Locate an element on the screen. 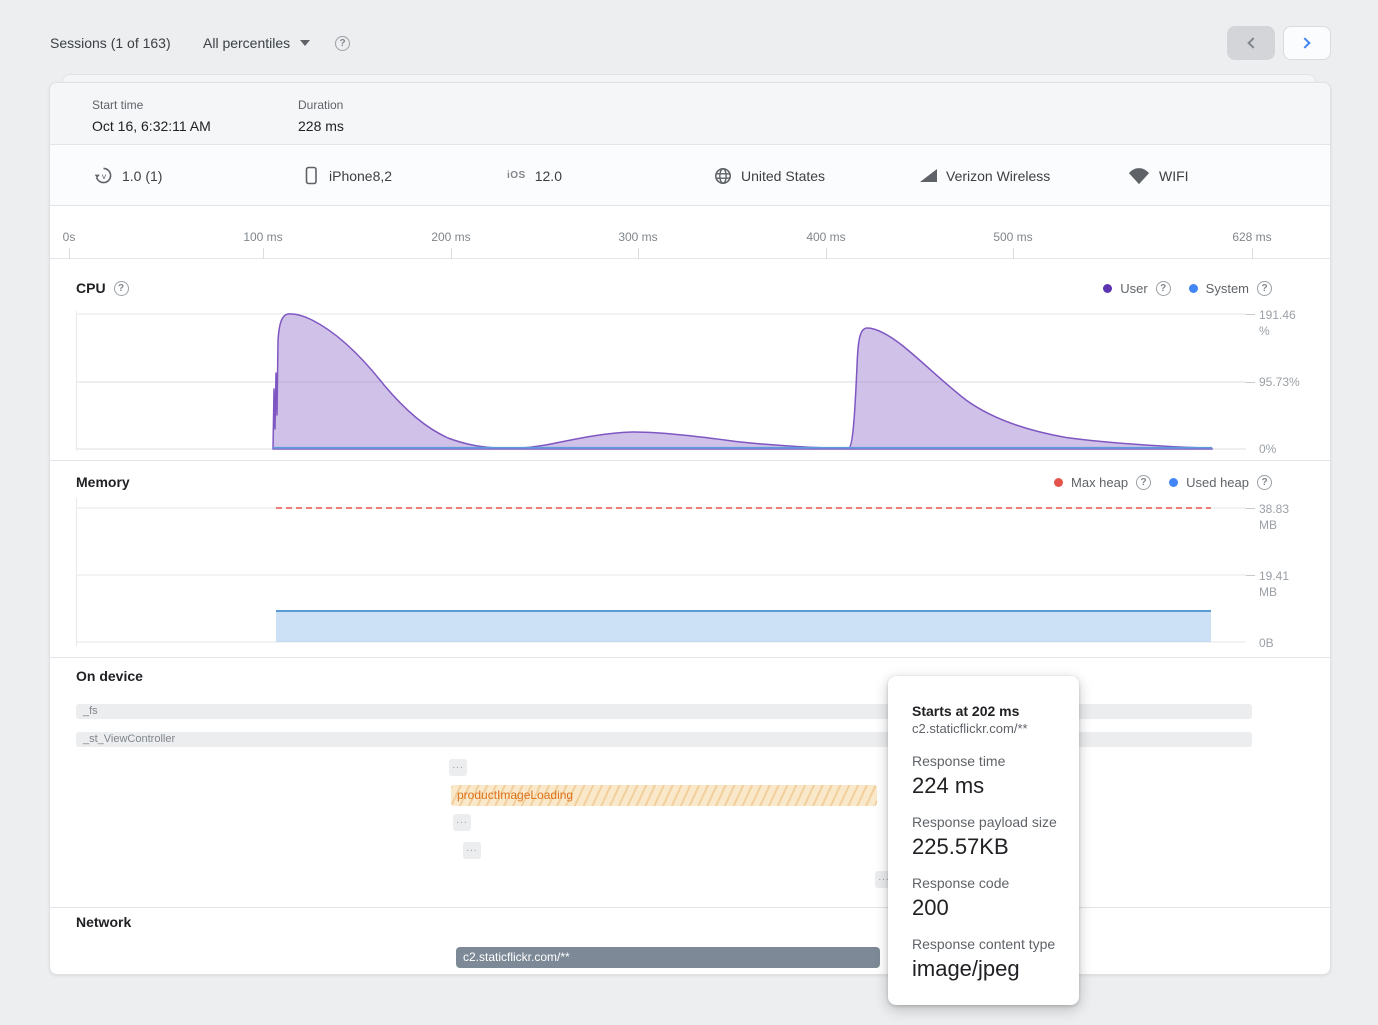 The width and height of the screenshot is (1378, 1025). tooltip-field-value: 200 is located at coordinates (930, 907).